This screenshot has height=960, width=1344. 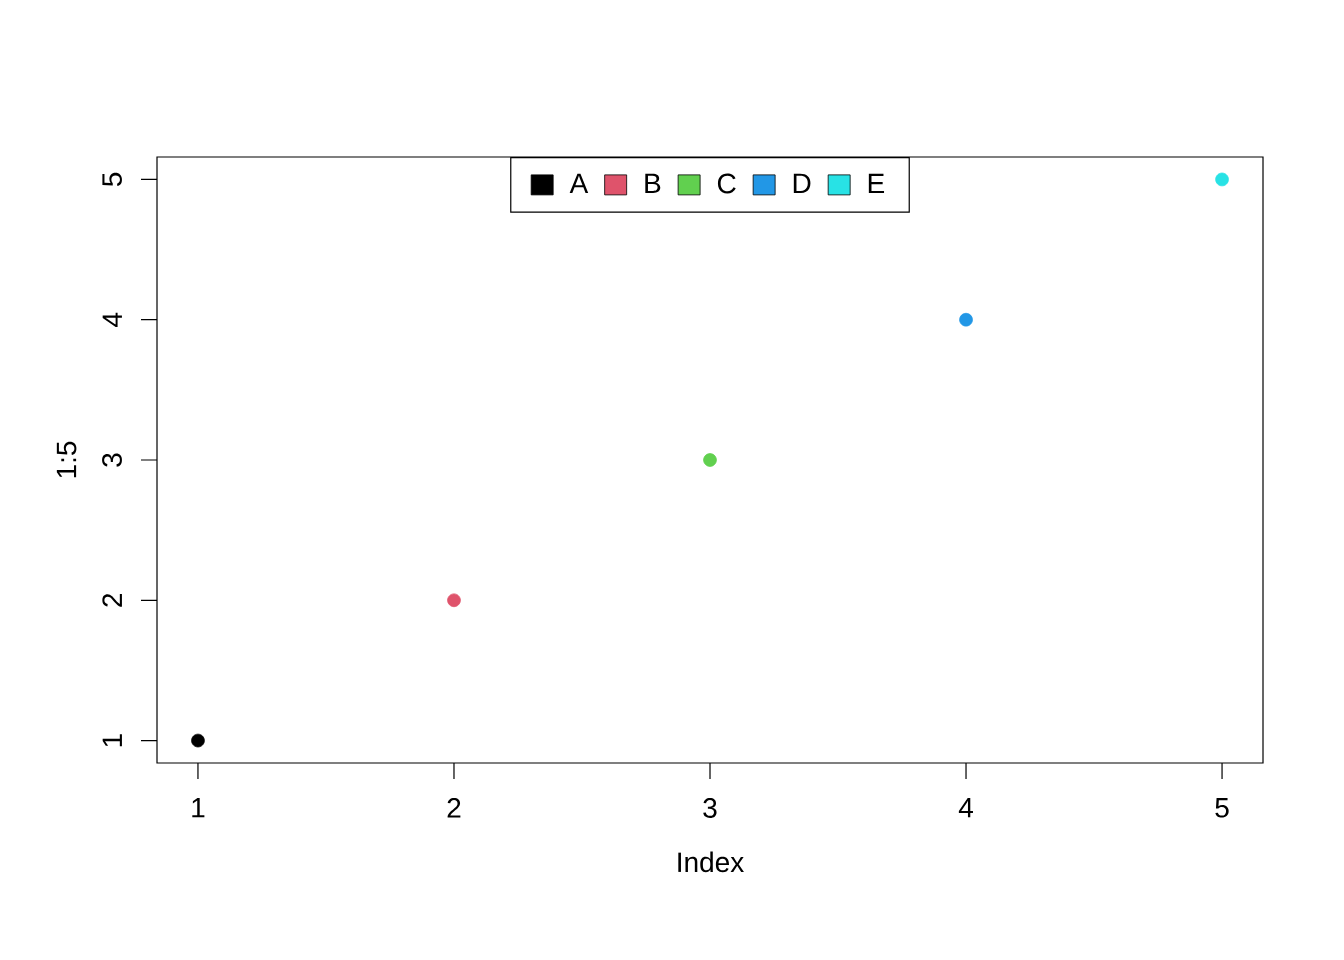 I want to click on y-tick-label: 5, so click(x=112, y=179).